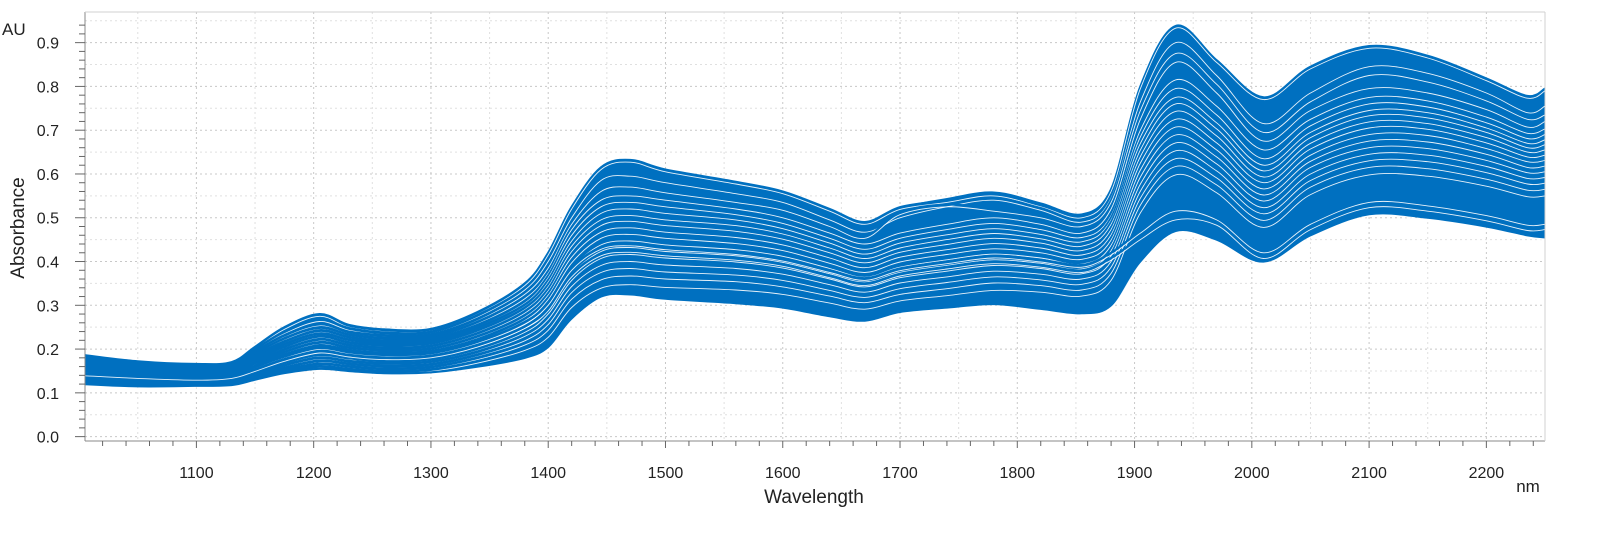 The image size is (1600, 540). I want to click on x-axis-title: Wavelength, so click(814, 497).